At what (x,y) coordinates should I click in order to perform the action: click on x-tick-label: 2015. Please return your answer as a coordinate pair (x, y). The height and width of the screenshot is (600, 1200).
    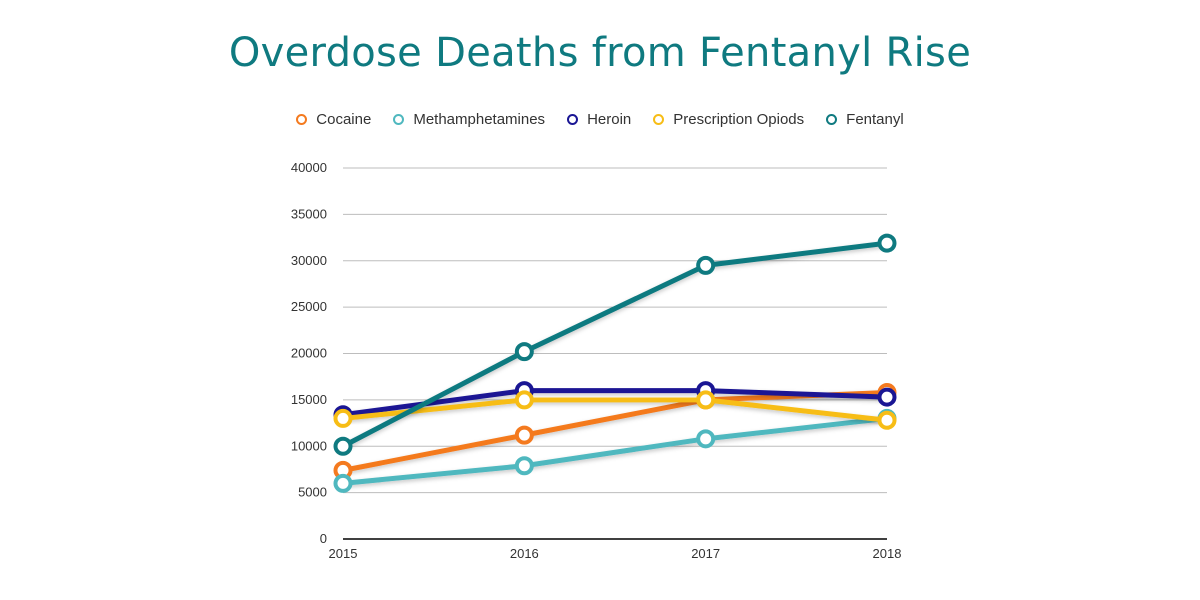
    Looking at the image, I should click on (343, 553).